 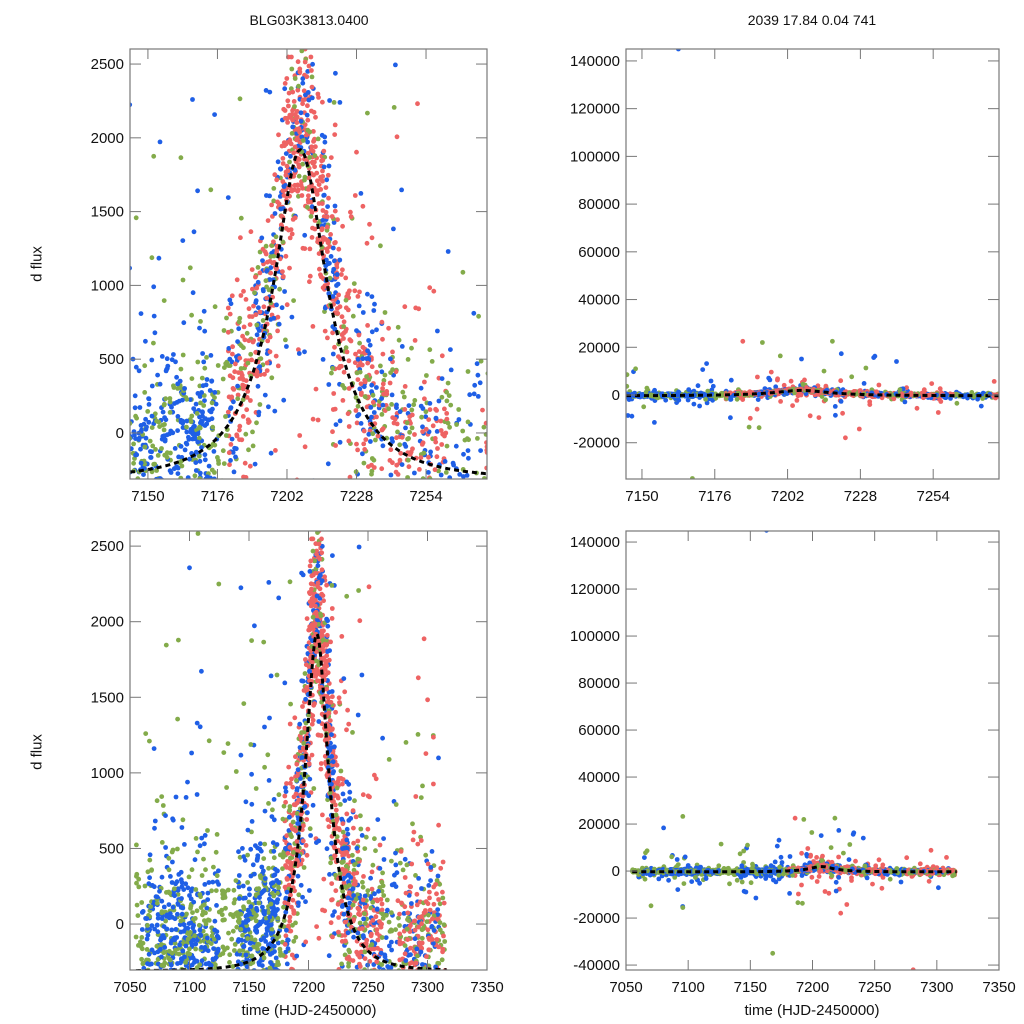 I want to click on x-tick-label: 7228, so click(x=356, y=496).